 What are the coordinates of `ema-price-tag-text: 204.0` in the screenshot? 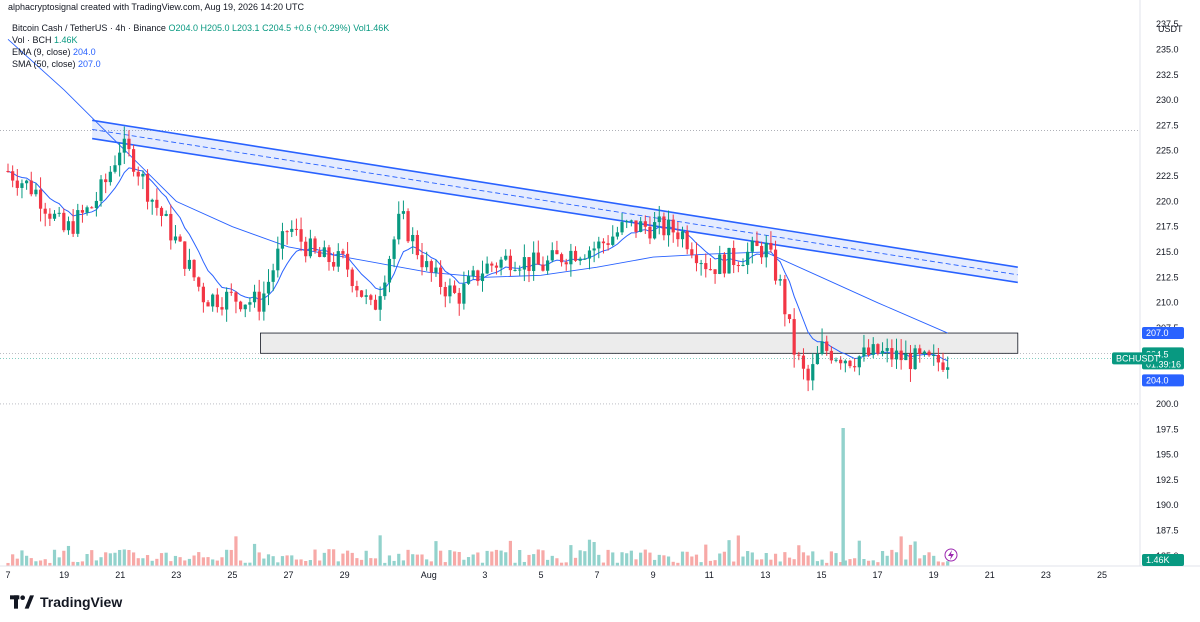 It's located at (1157, 380).